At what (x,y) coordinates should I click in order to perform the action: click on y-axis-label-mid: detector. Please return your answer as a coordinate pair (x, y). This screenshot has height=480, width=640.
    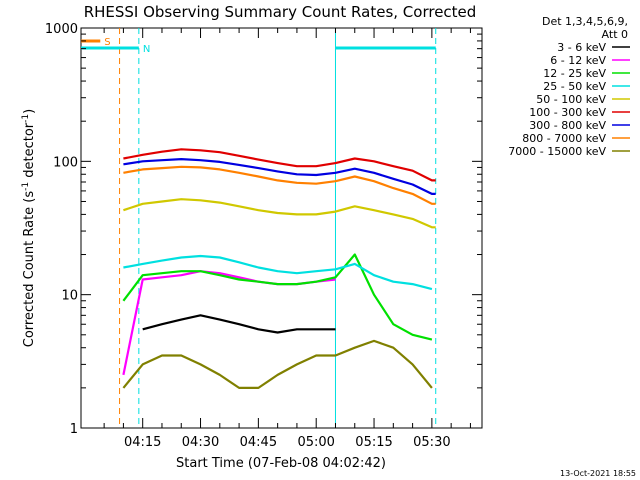
    Looking at the image, I should click on (29, 152).